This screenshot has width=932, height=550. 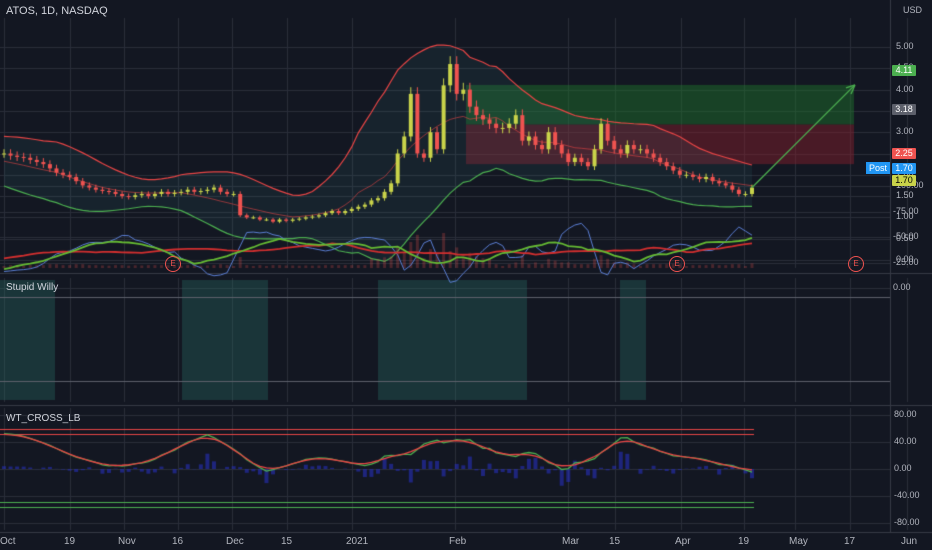 What do you see at coordinates (905, 441) in the screenshot?
I see `wt-cross-tick-label: 40.00` at bounding box center [905, 441].